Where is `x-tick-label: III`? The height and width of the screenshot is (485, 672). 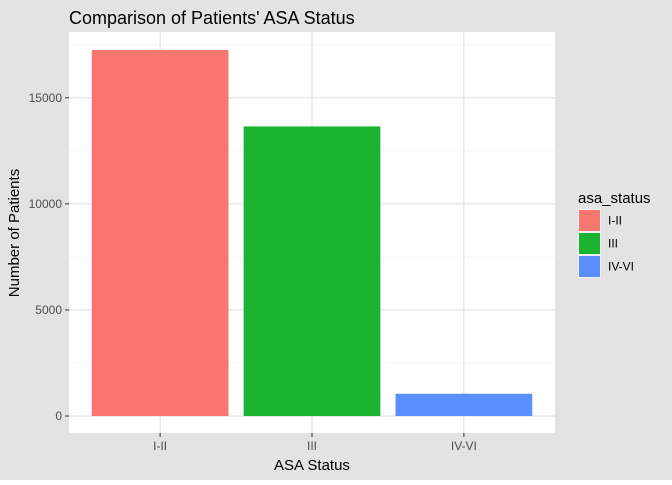 x-tick-label: III is located at coordinates (312, 446).